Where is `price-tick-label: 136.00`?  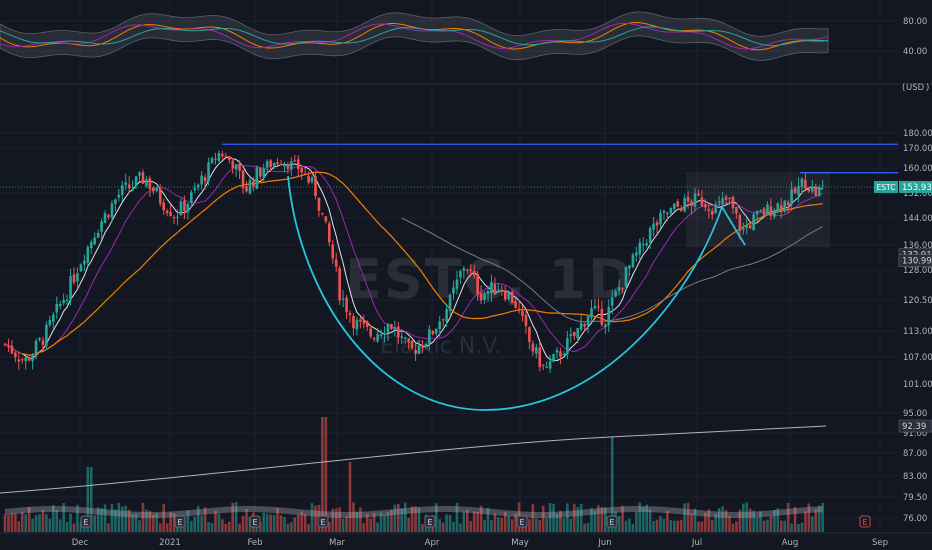 price-tick-label: 136.00 is located at coordinates (917, 246).